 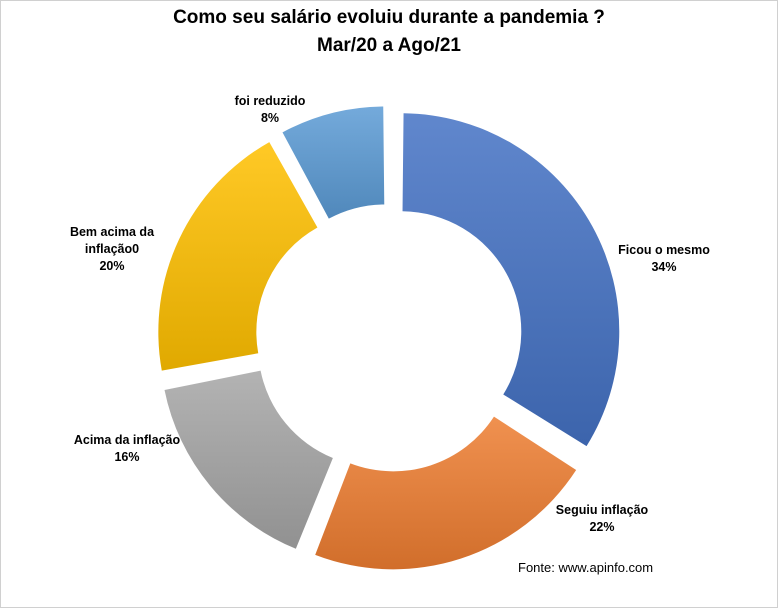 I want to click on slice-name-line2: inflação0, so click(x=112, y=249).